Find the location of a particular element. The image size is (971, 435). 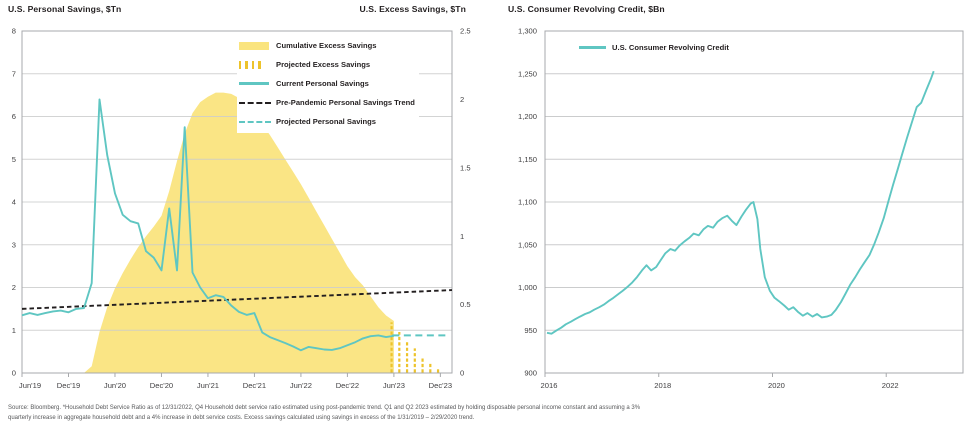

x-axis-label: Dec'21 is located at coordinates (254, 385).